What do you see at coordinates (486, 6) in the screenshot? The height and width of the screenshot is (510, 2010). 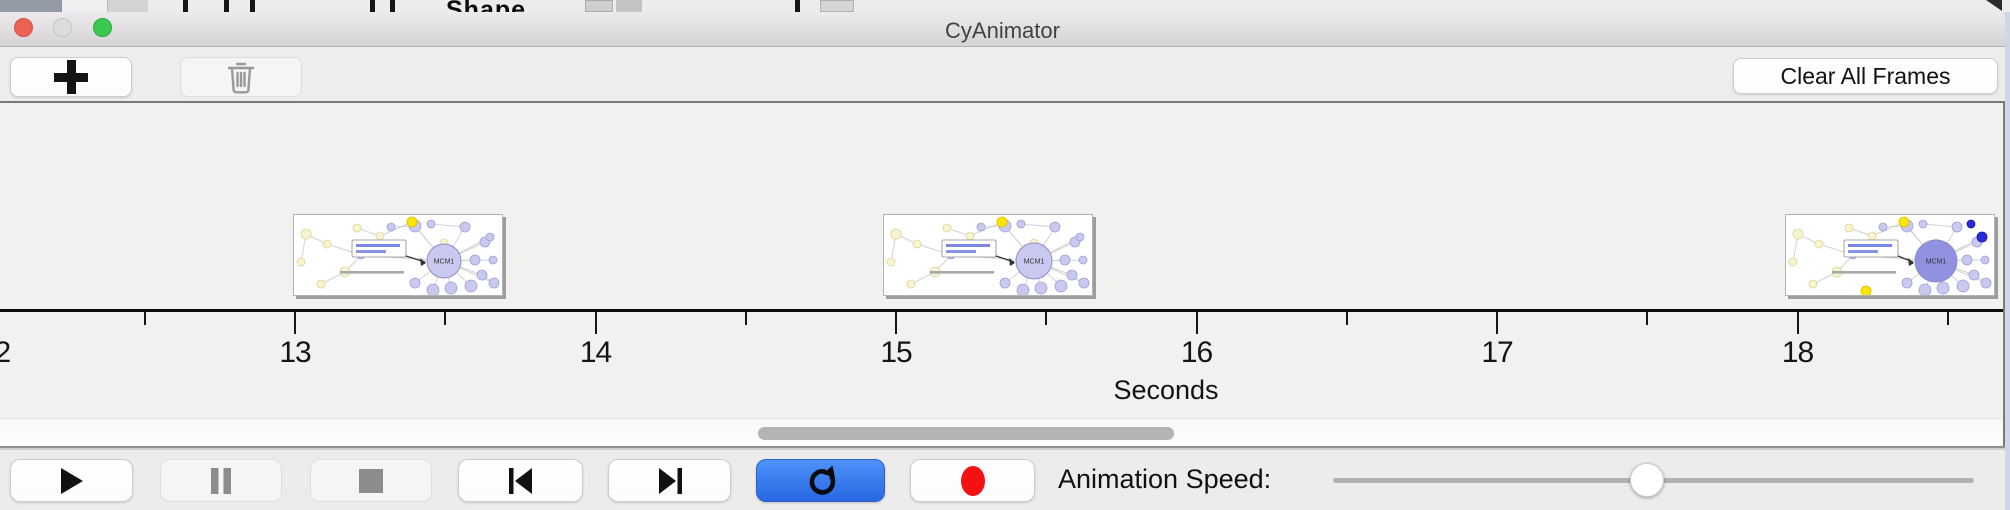 I see `background-partial-label: Shape` at bounding box center [486, 6].